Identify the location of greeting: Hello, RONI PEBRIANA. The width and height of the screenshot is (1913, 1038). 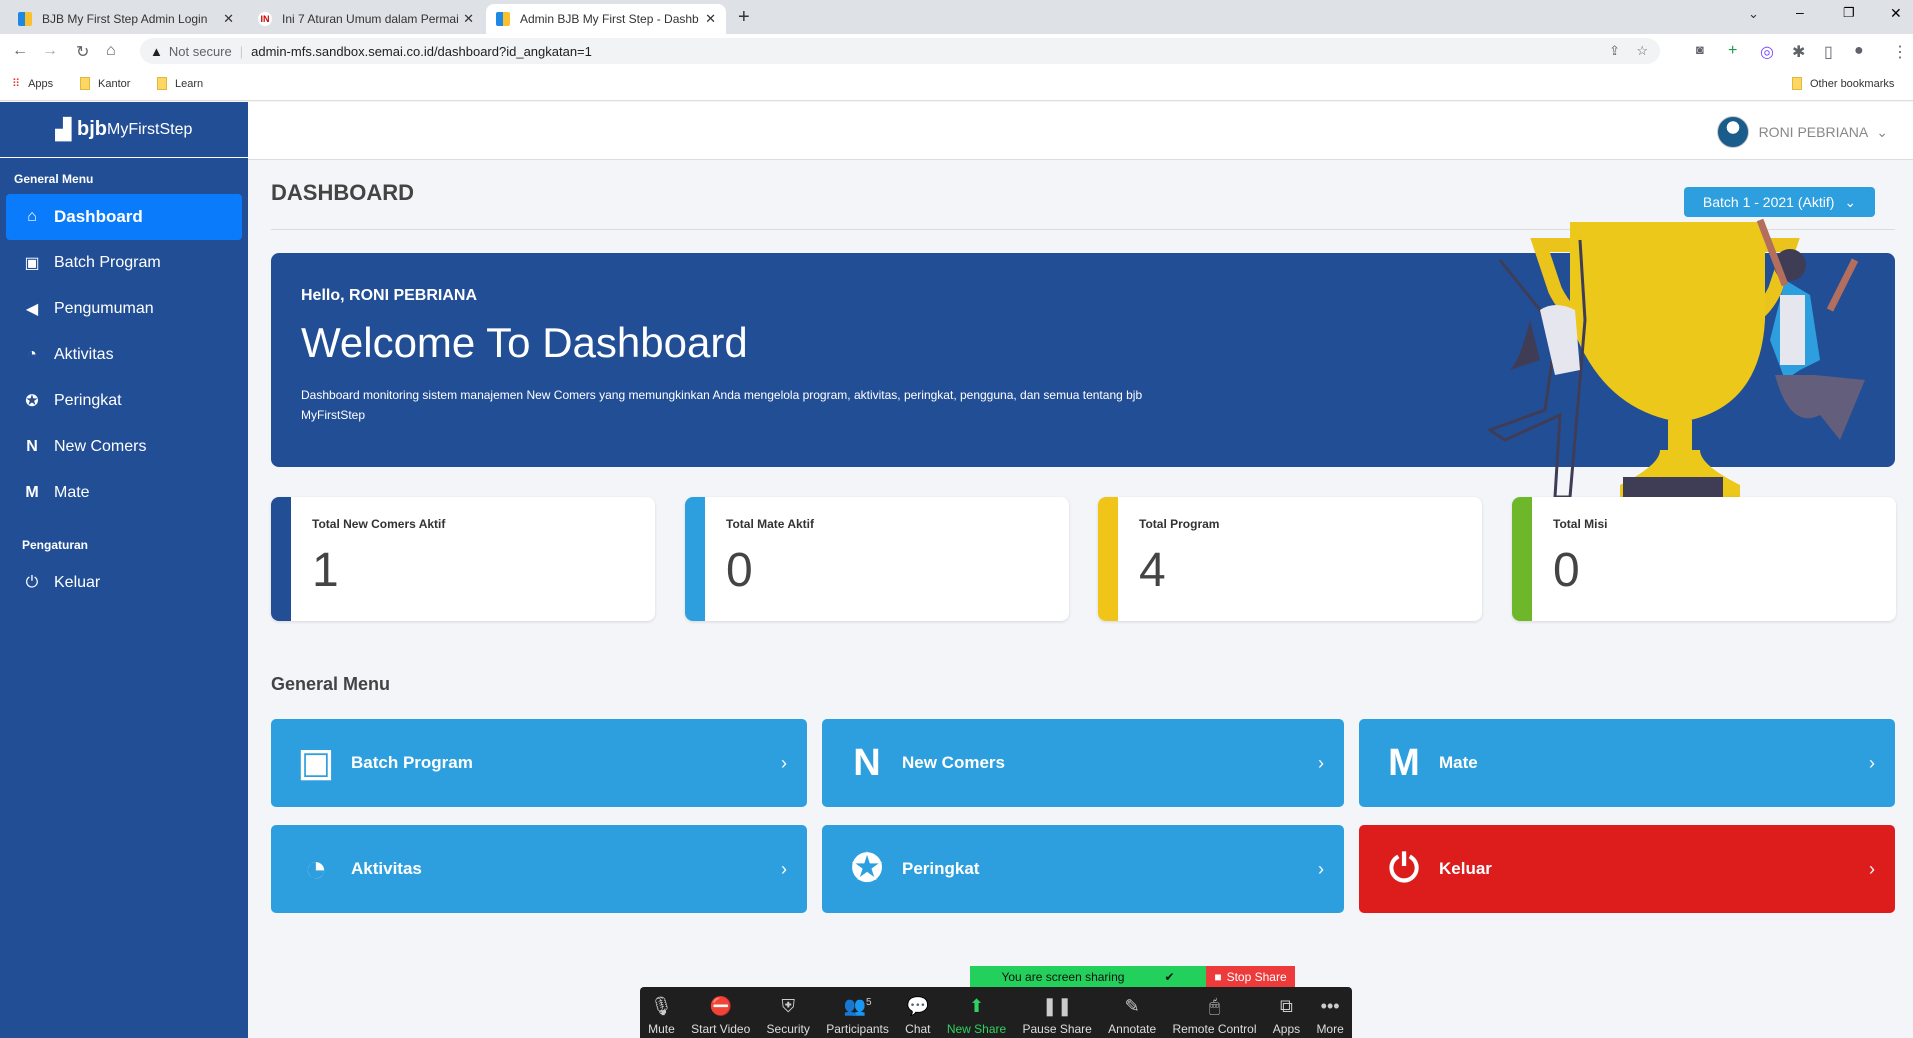
(389, 295).